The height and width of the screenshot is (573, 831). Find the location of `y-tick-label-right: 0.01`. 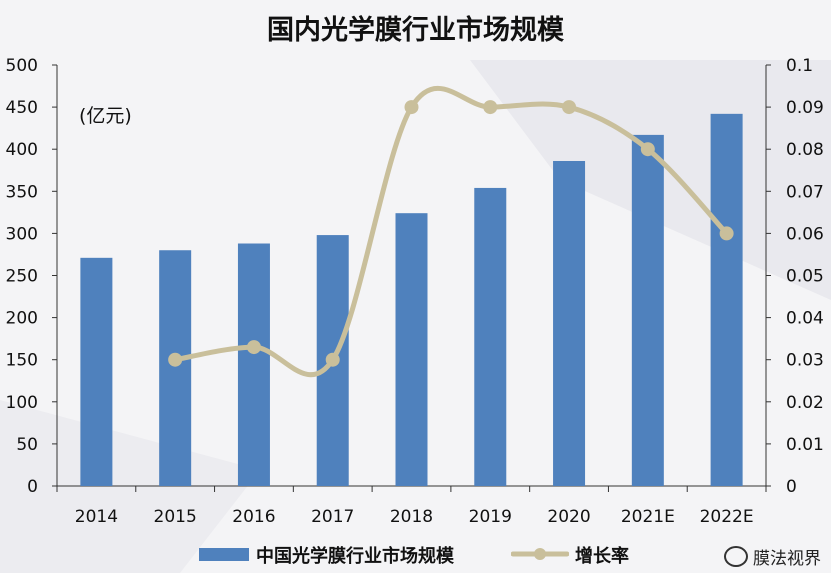

y-tick-label-right: 0.01 is located at coordinates (805, 445).